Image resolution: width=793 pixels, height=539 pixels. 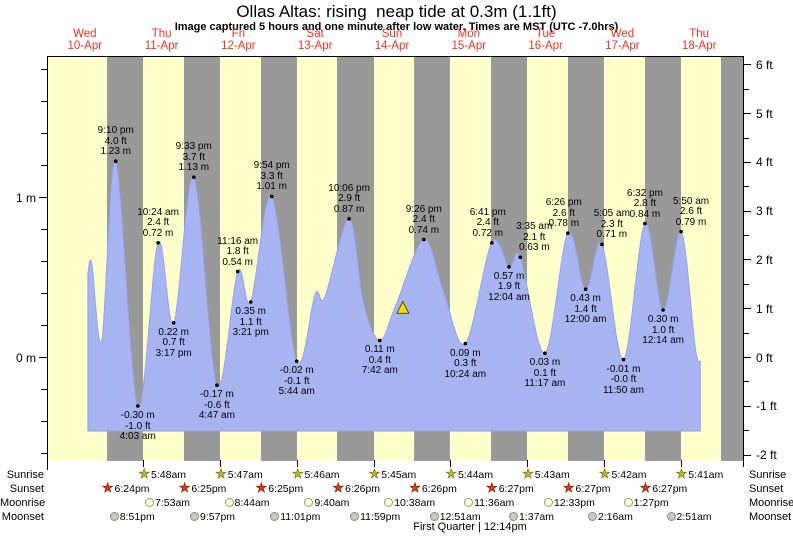 What do you see at coordinates (85, 46) in the screenshot?
I see `day-date: 10-Apr` at bounding box center [85, 46].